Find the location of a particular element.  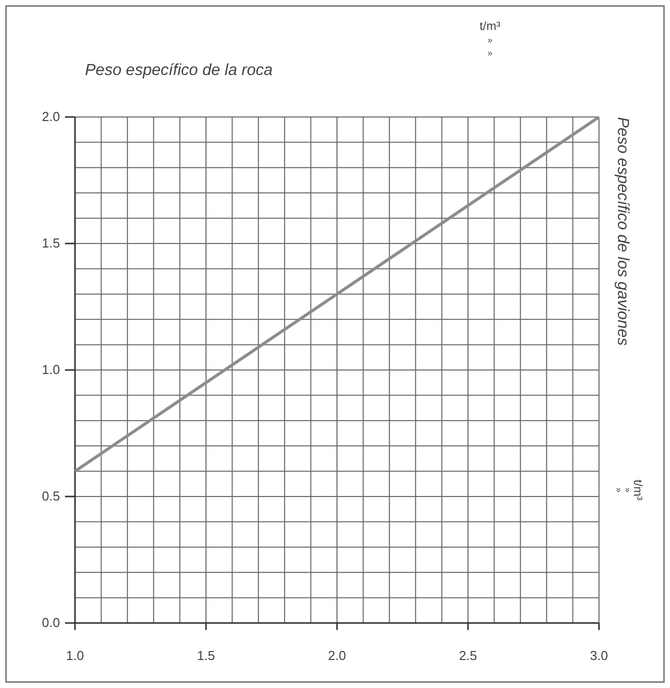

x-tick-label: 2.0 is located at coordinates (337, 655).